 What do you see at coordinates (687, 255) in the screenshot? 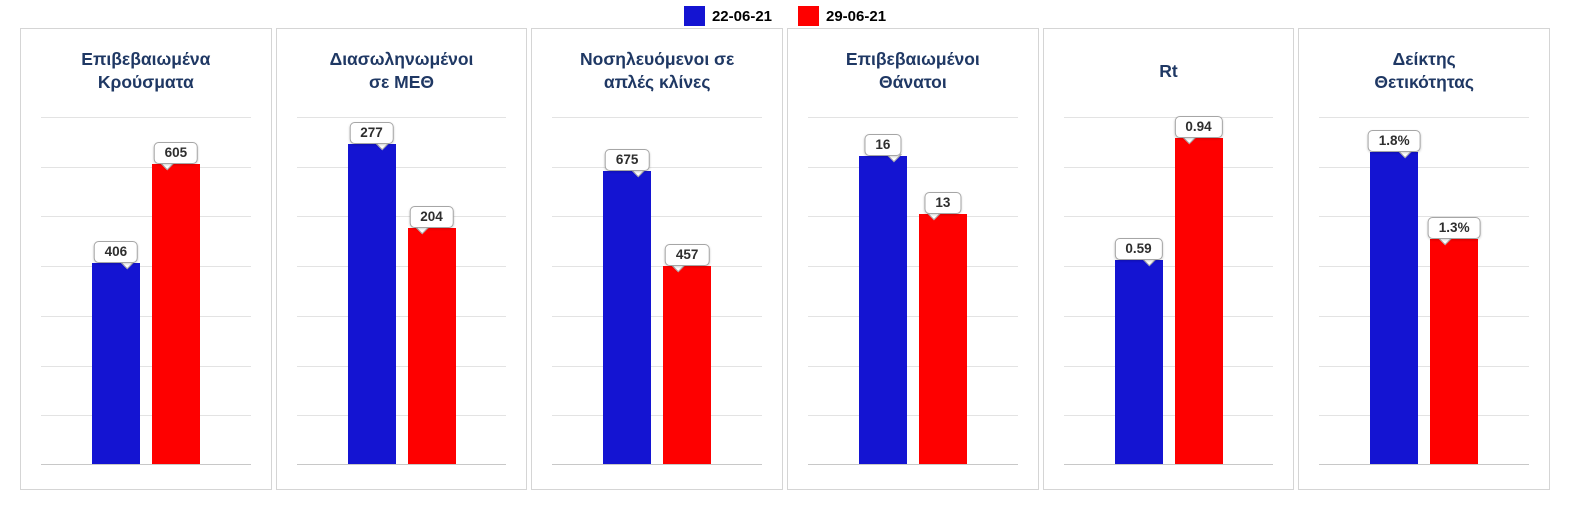
I see `data-label-text: 457` at bounding box center [687, 255].